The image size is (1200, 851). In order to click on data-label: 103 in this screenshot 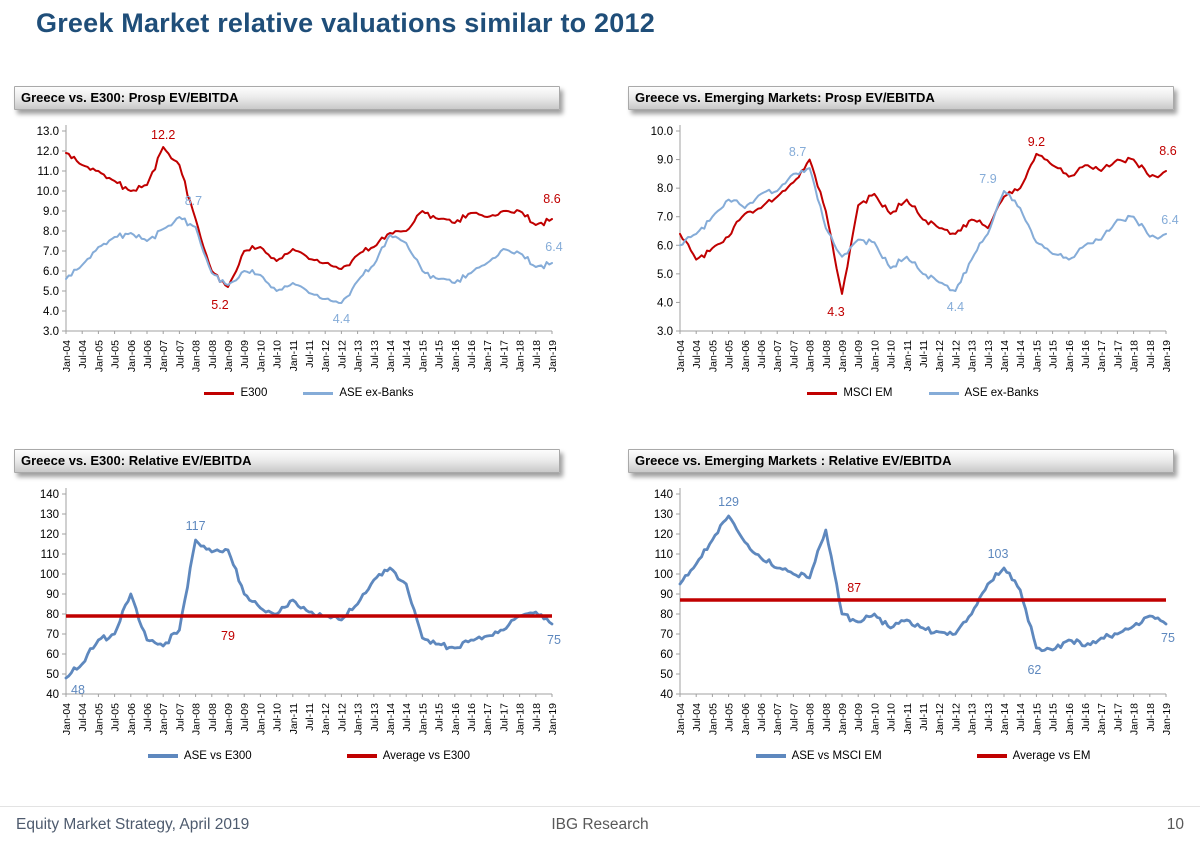, I will do `click(998, 554)`.